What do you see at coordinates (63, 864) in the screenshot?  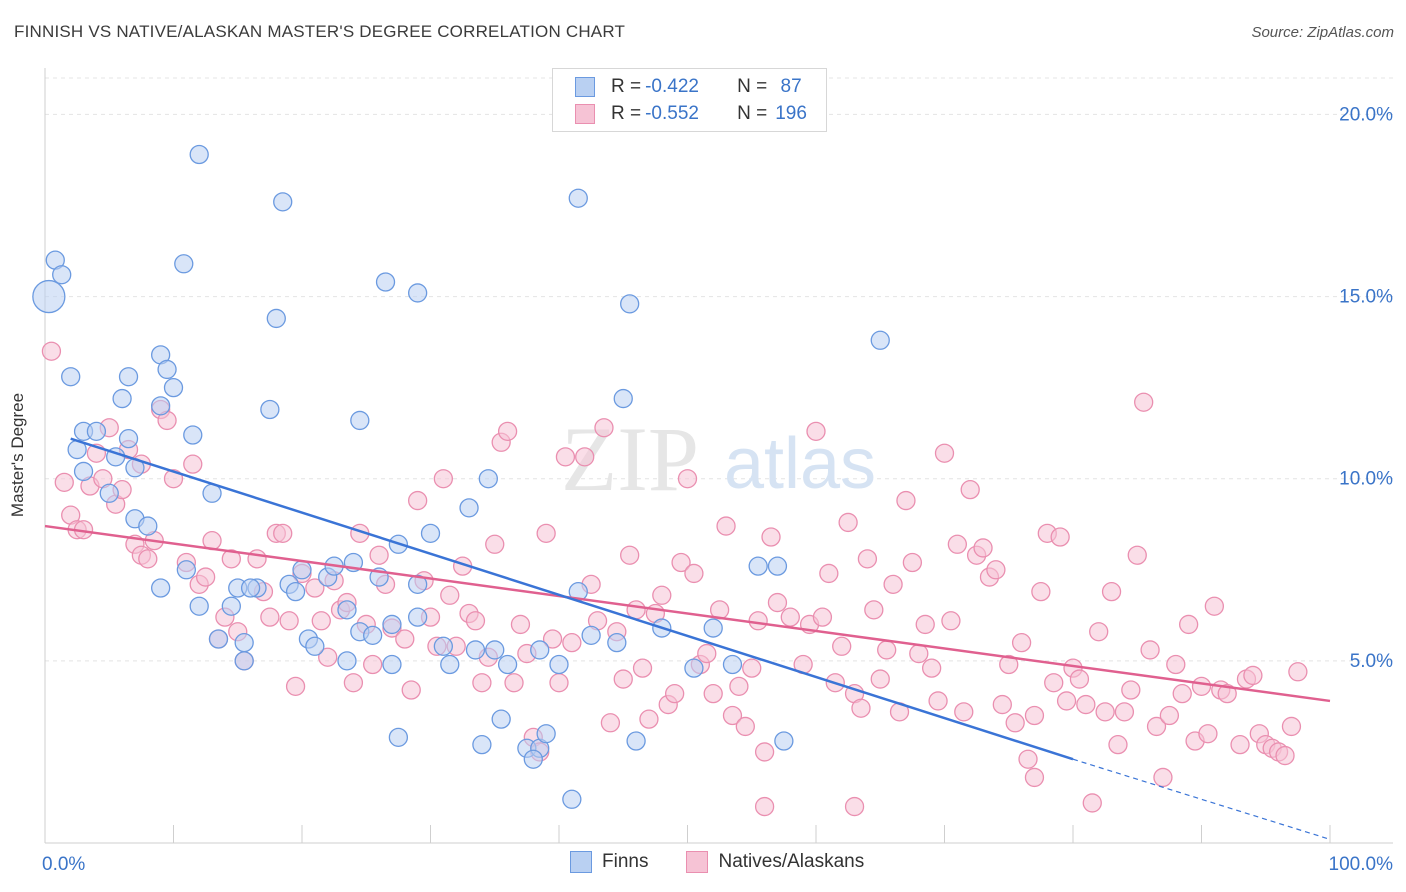 I see `x-tick-label-min: 0.0%` at bounding box center [63, 864].